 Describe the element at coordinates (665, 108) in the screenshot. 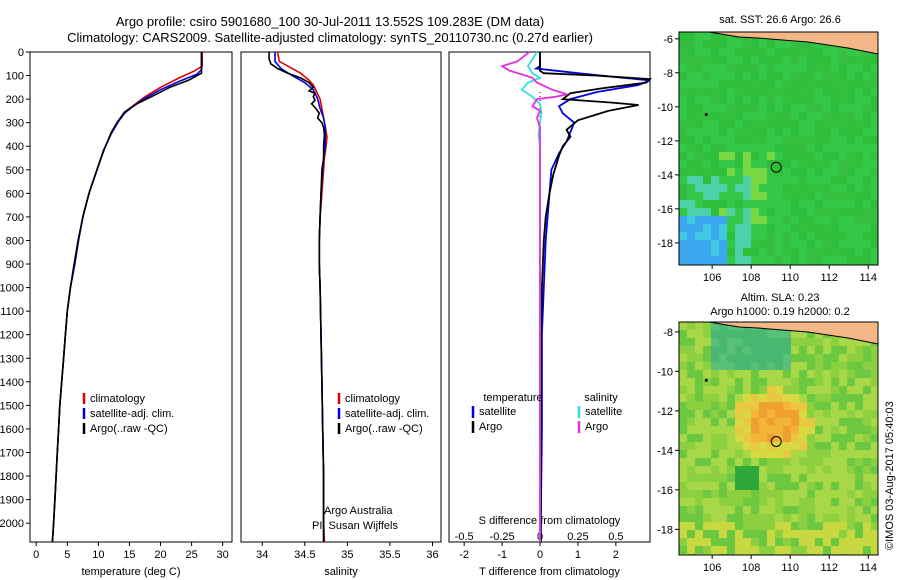

I see `map-y-tick-label: -10` at that location.